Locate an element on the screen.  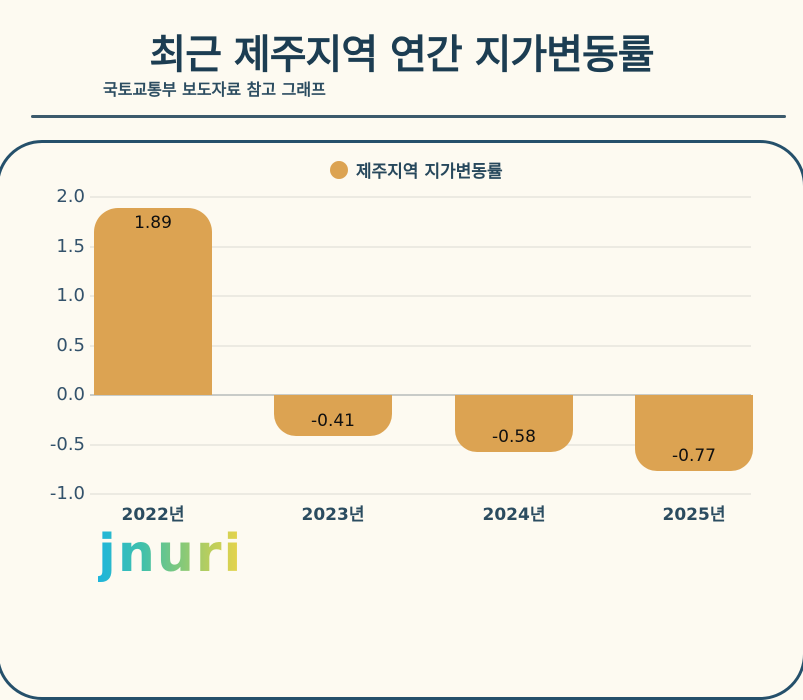
page-subtitle: 국토교통부 보도자료 참고 그래프 is located at coordinates (214, 89).